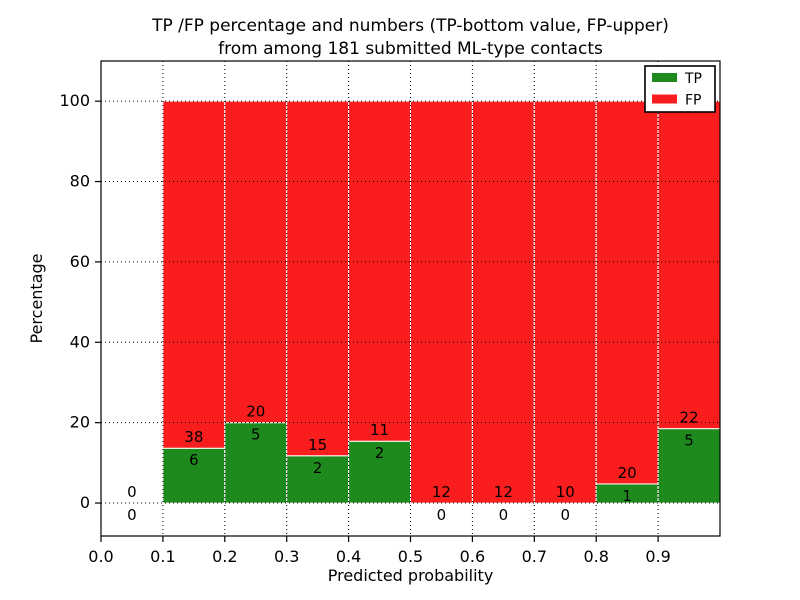 This screenshot has width=800, height=600. What do you see at coordinates (317, 445) in the screenshot?
I see `fp-count-label-3: 15` at bounding box center [317, 445].